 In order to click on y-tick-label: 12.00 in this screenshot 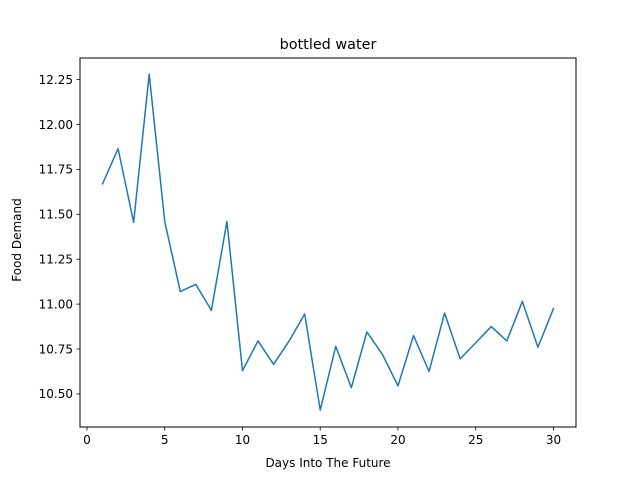, I will do `click(56, 125)`.